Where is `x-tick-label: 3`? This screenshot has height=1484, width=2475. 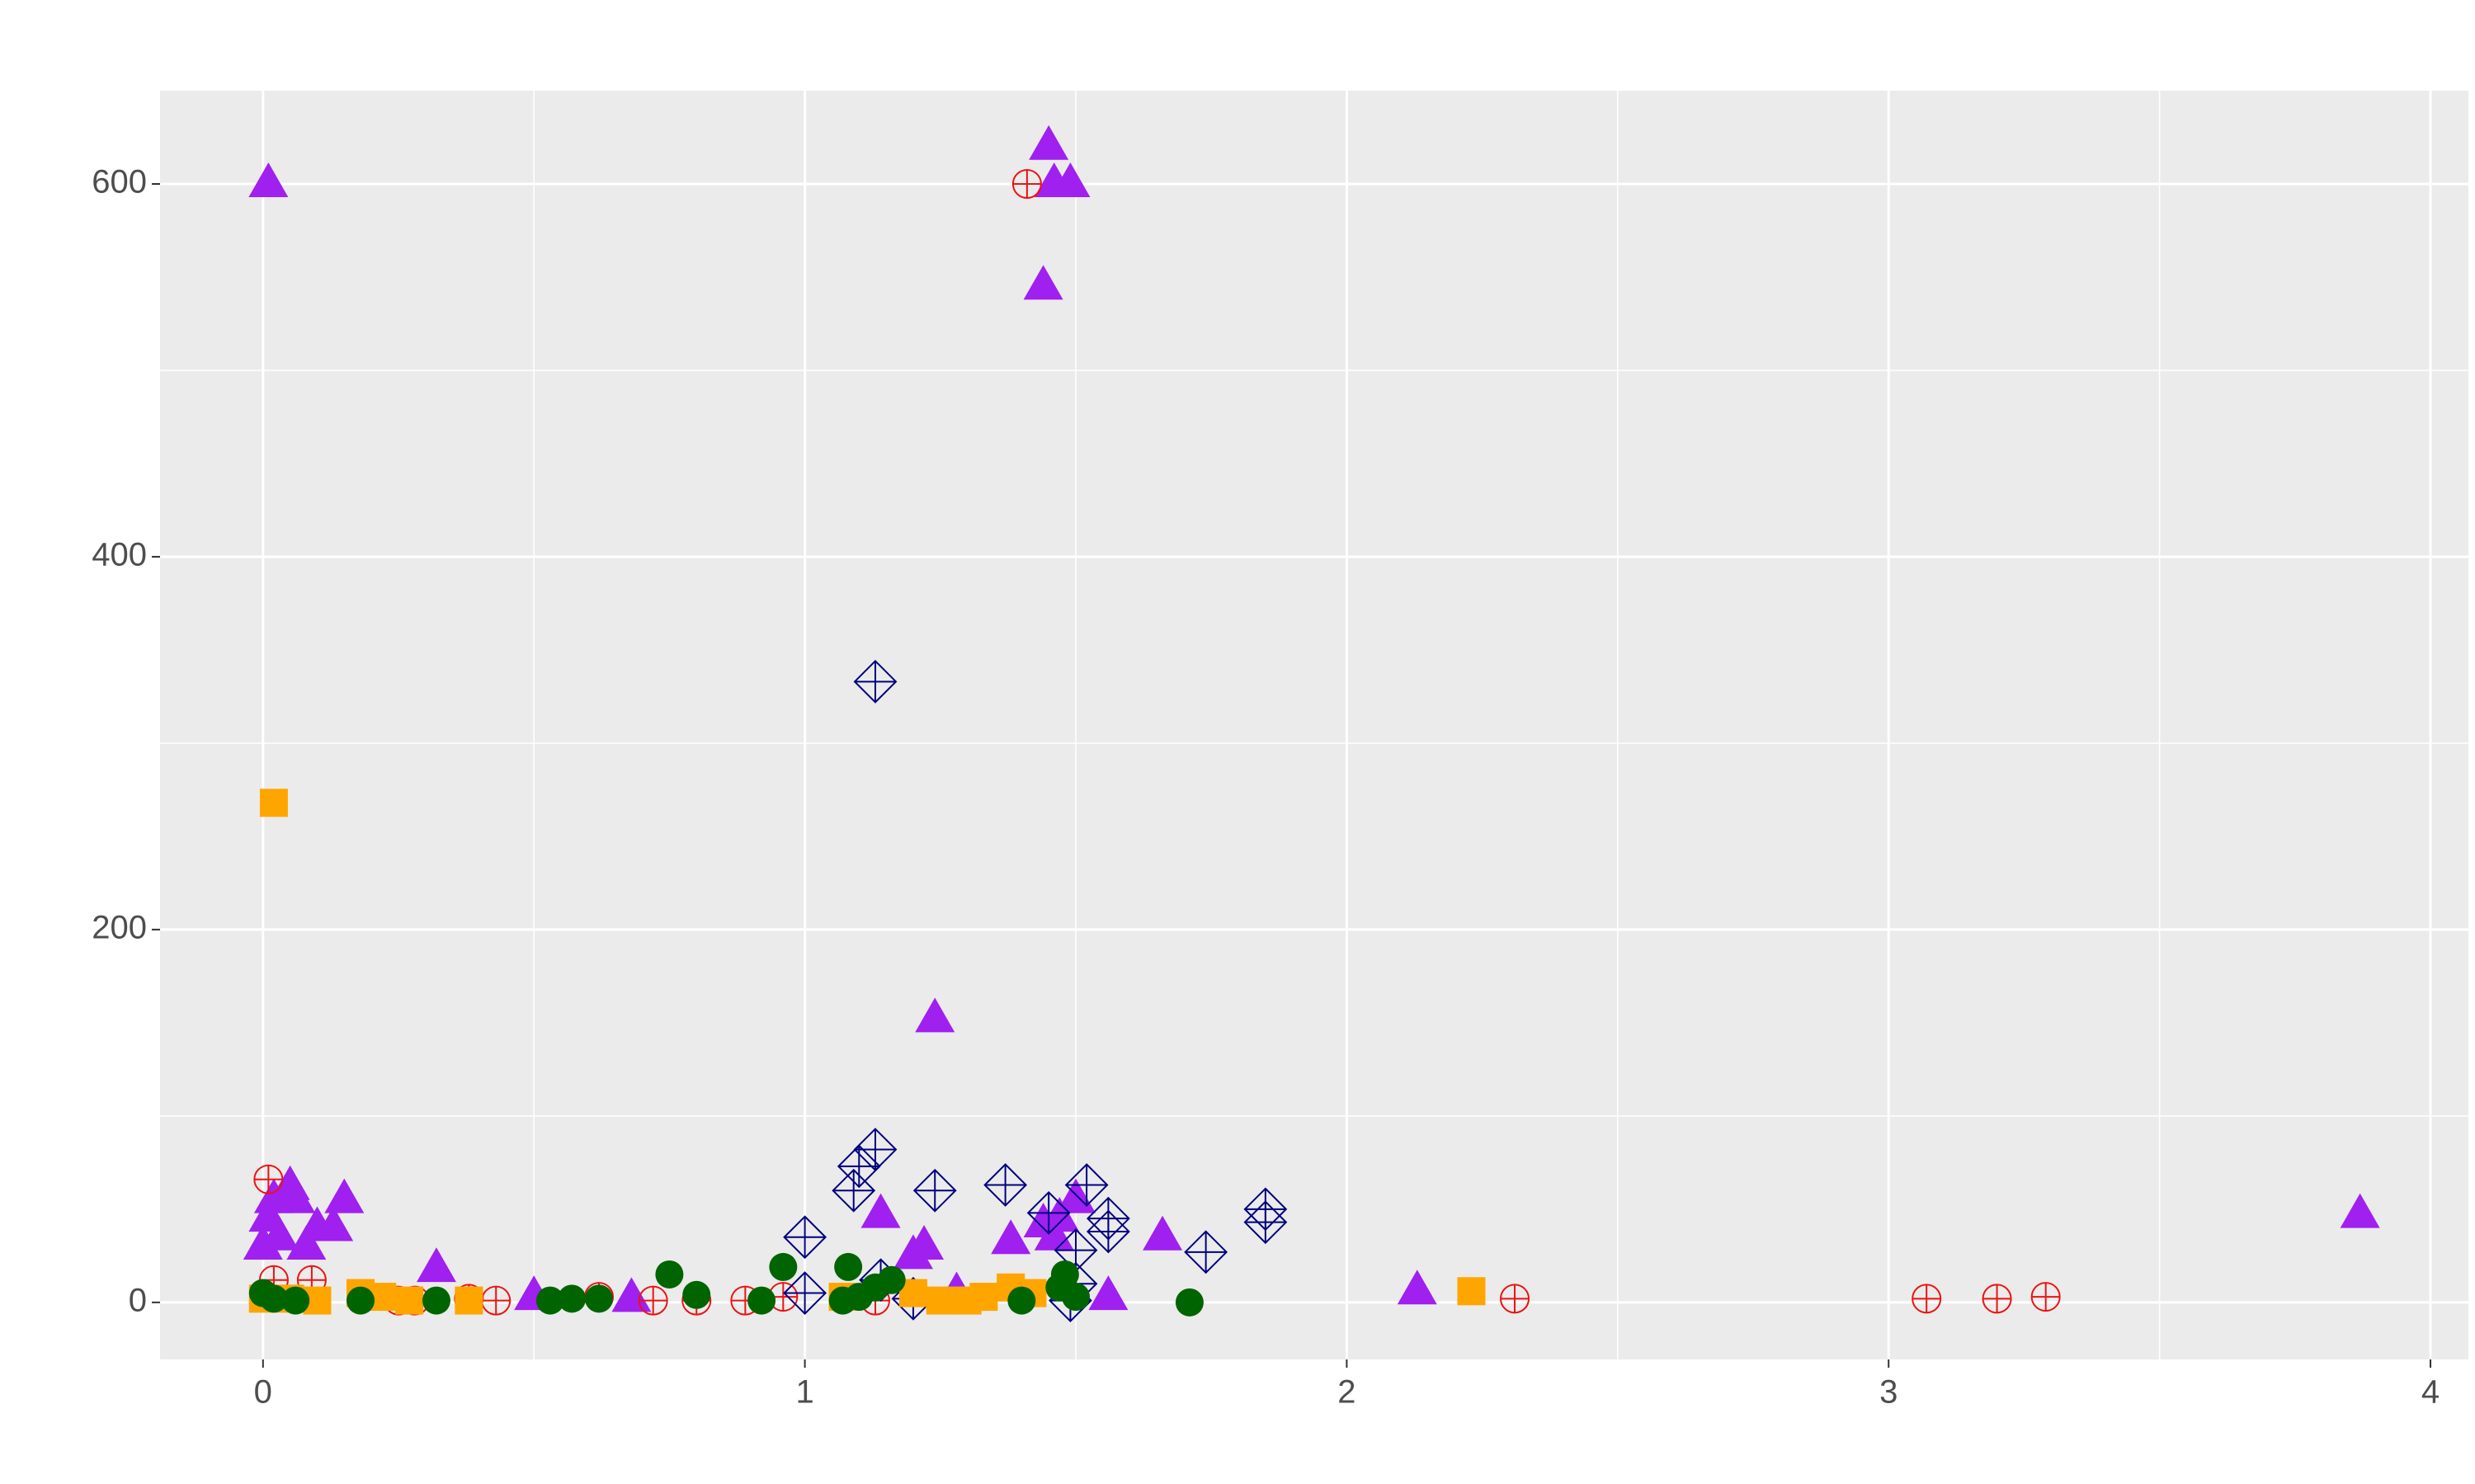
x-tick-label: 3 is located at coordinates (1888, 1392).